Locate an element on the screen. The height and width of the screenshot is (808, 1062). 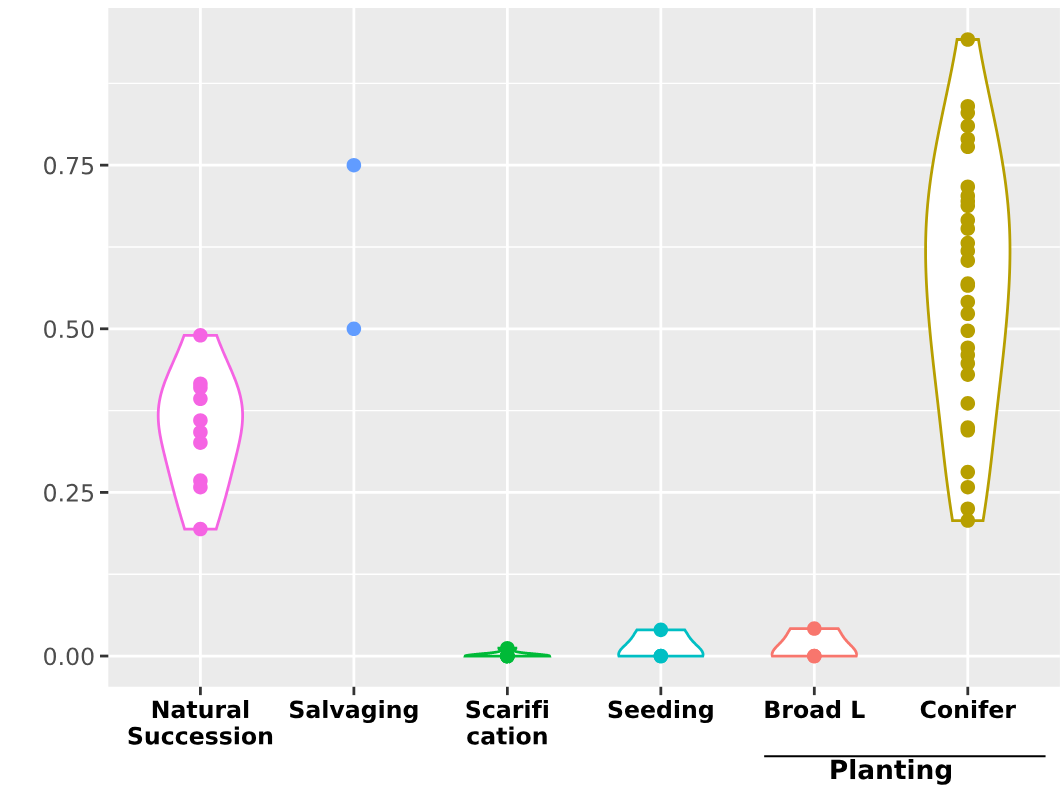
x-tick-label: Conifer is located at coordinates (968, 709).